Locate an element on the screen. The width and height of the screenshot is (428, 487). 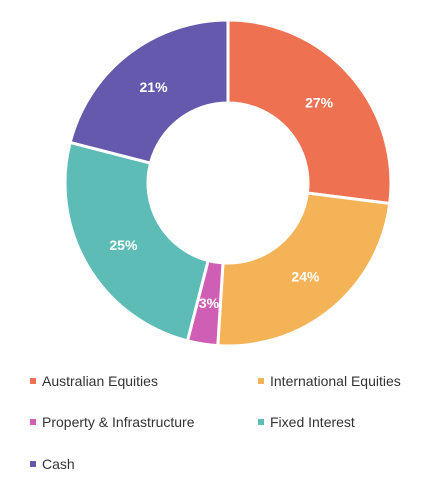
slice-fixed-interest is located at coordinates (136, 241).